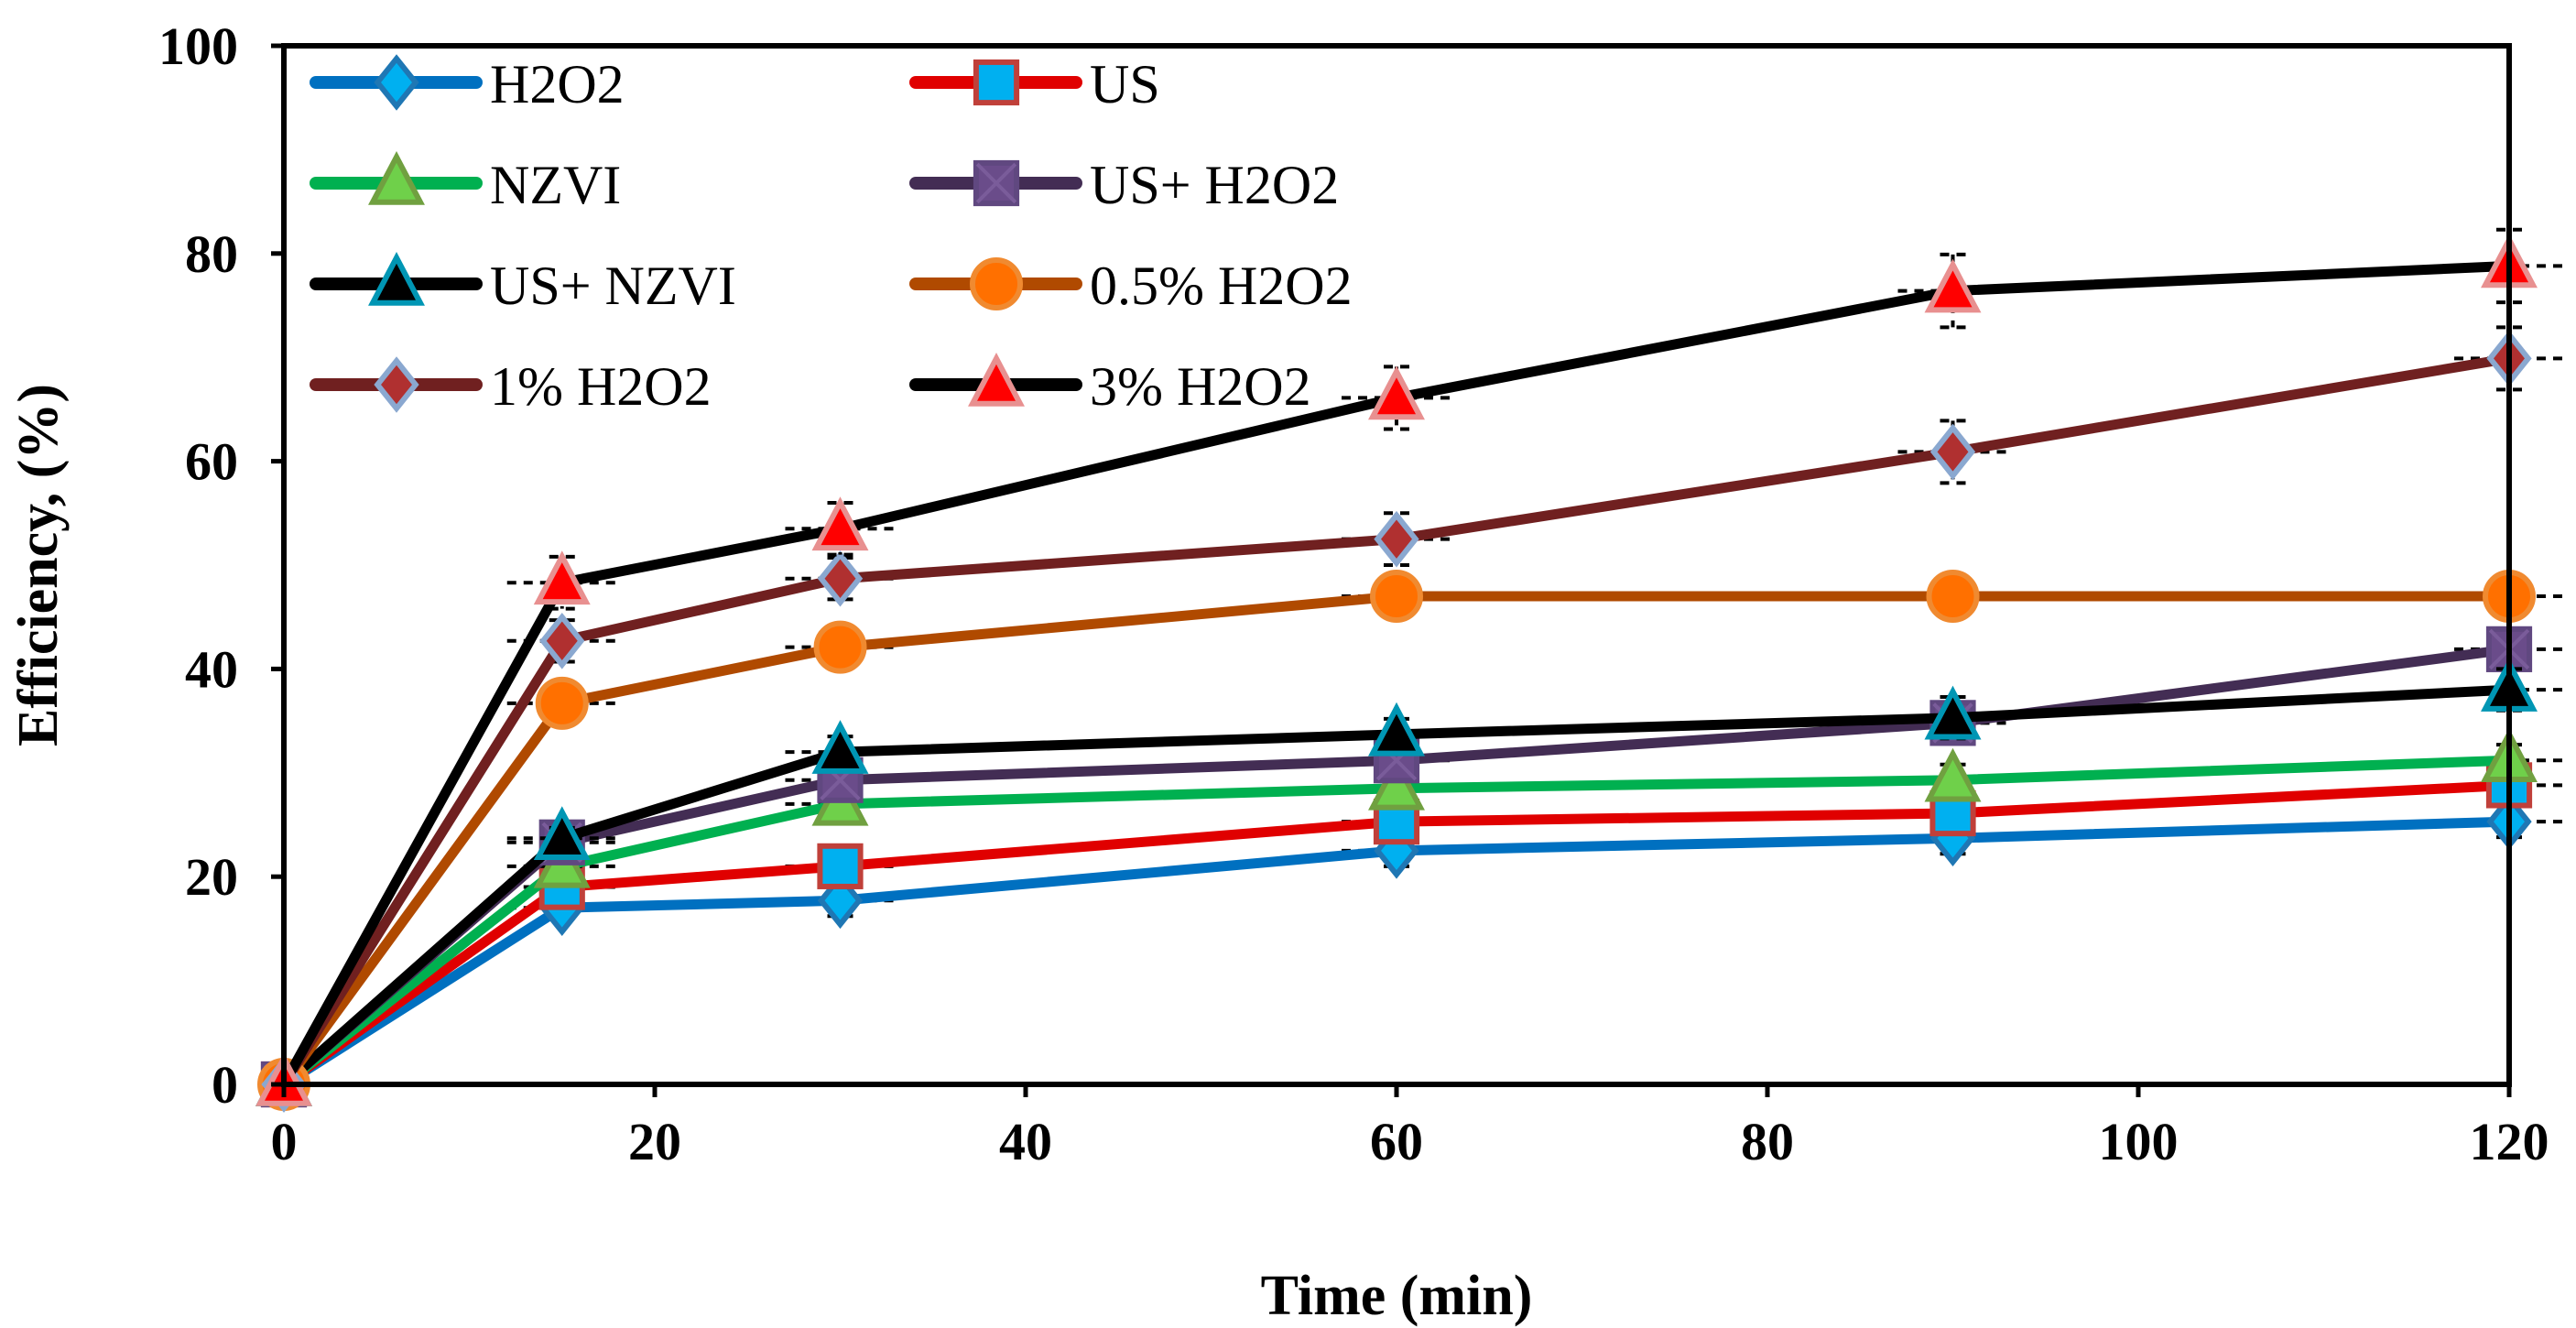 The width and height of the screenshot is (2576, 1328). What do you see at coordinates (211, 669) in the screenshot?
I see `y-tick-label: 40` at bounding box center [211, 669].